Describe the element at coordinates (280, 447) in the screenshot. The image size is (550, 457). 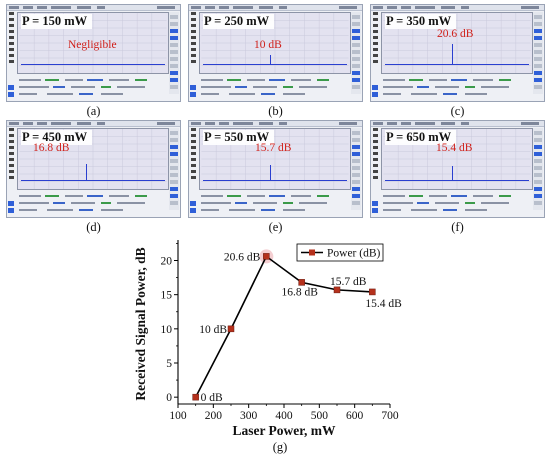
I see `chart-caption: (g)` at that location.